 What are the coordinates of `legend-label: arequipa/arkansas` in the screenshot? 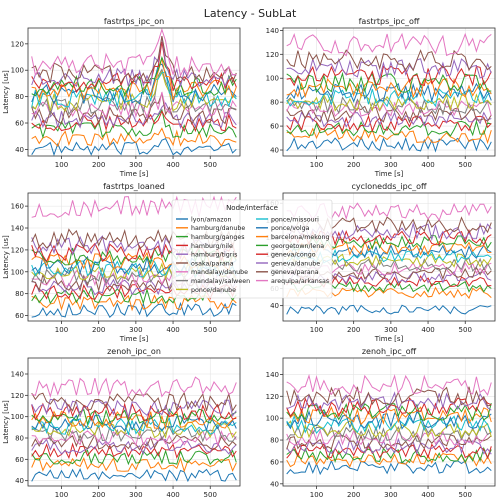 It's located at (300, 281).